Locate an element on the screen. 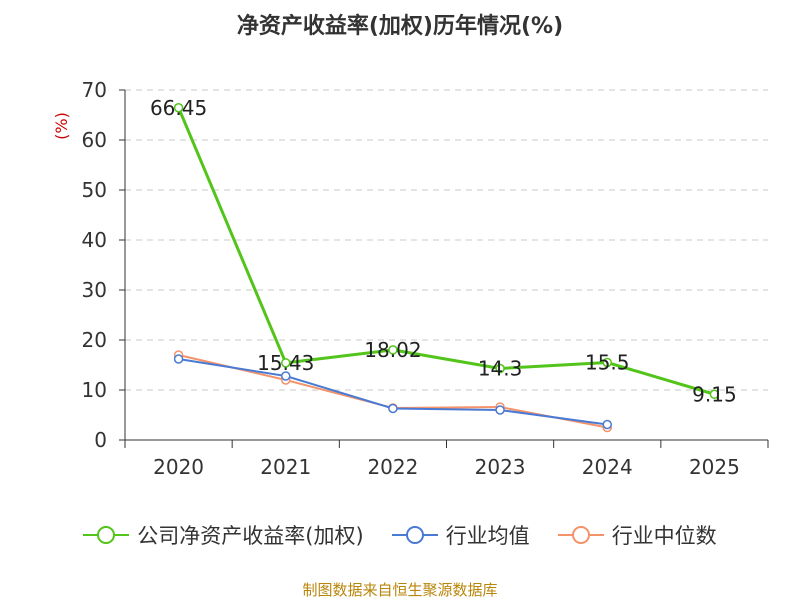 The width and height of the screenshot is (800, 600). legend-marker-industry-median is located at coordinates (580, 535).